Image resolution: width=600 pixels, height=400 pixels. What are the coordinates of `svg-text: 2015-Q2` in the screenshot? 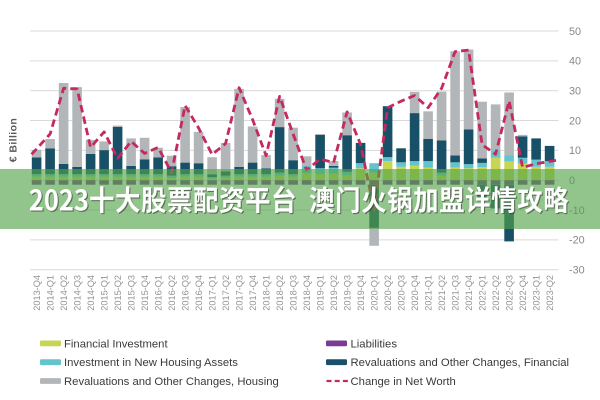 It's located at (118, 293).